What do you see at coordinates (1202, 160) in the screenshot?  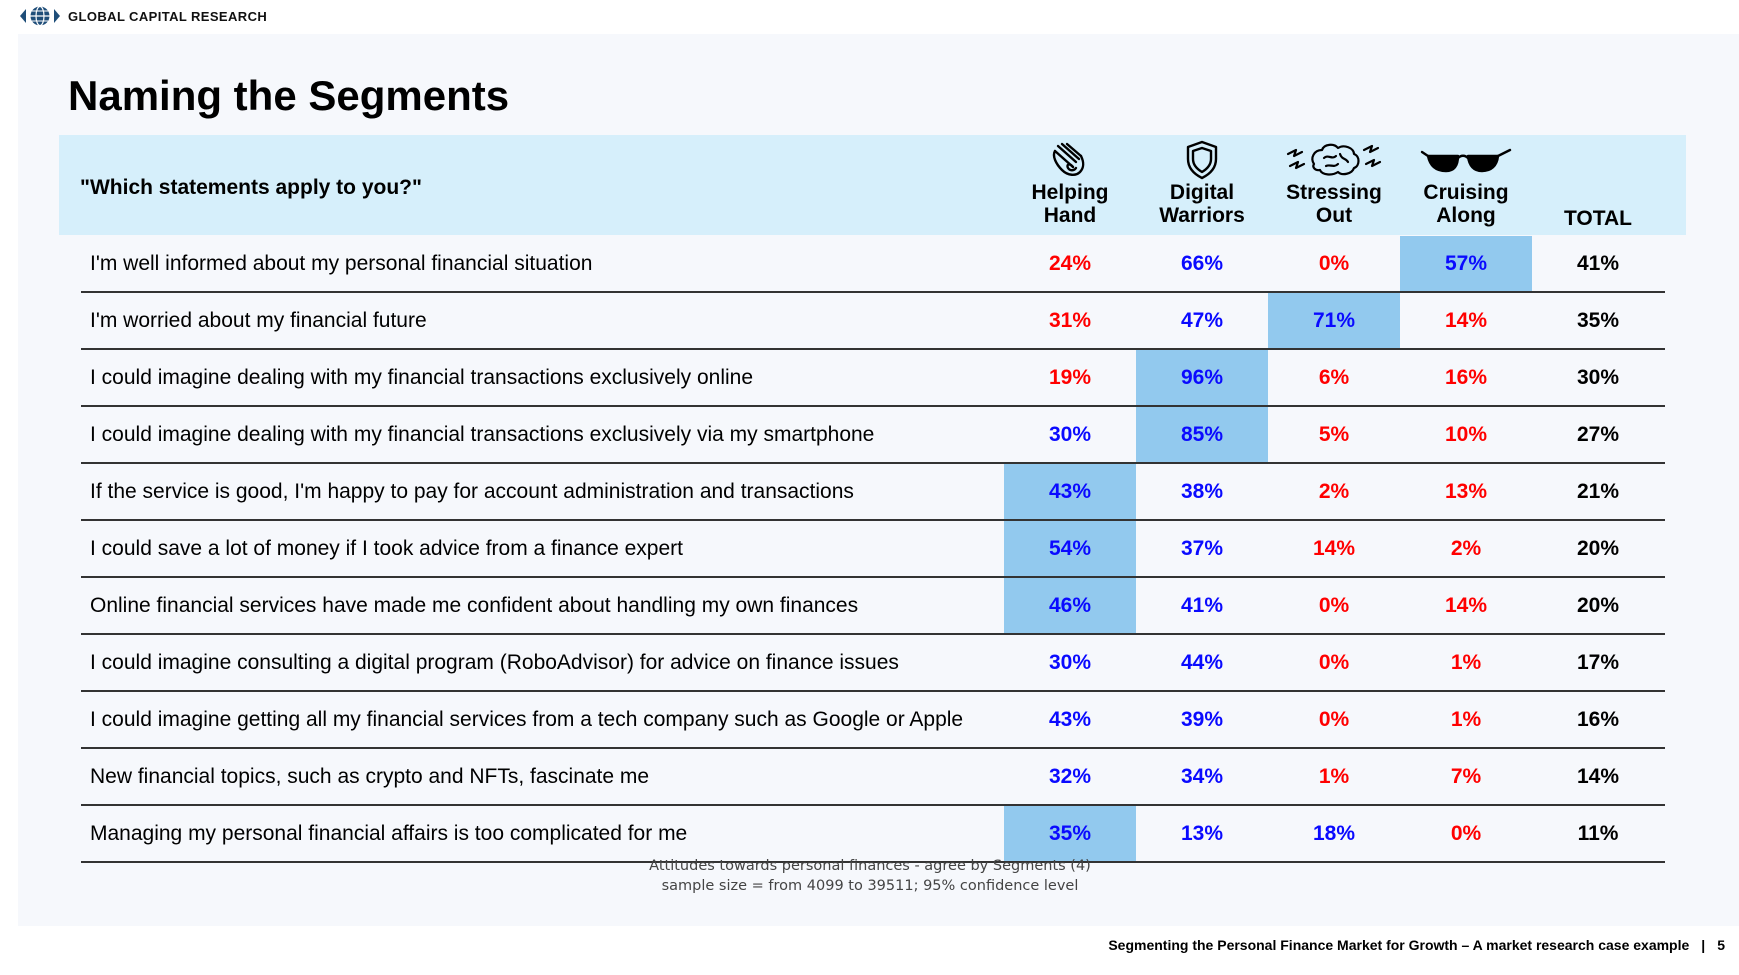 I see `shield-icon` at bounding box center [1202, 160].